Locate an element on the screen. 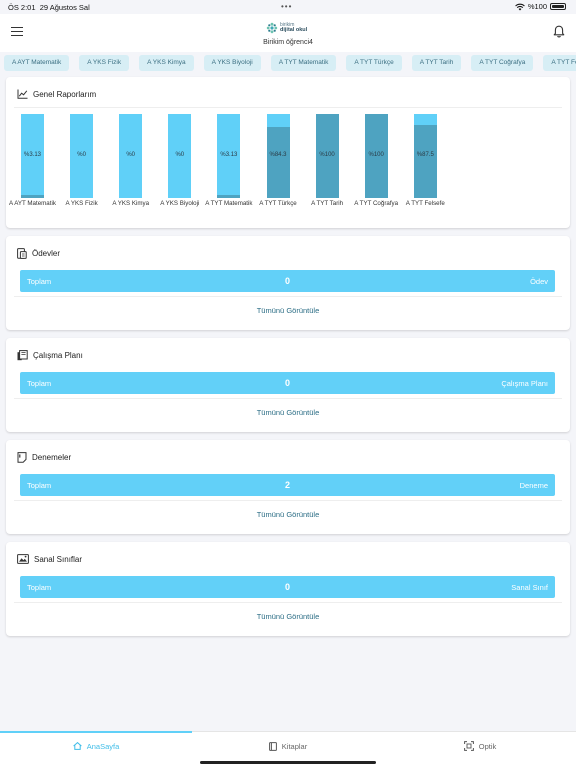 The image size is (576, 768). exams-summary-bar: Toplam 2 Deneme is located at coordinates (287, 485).